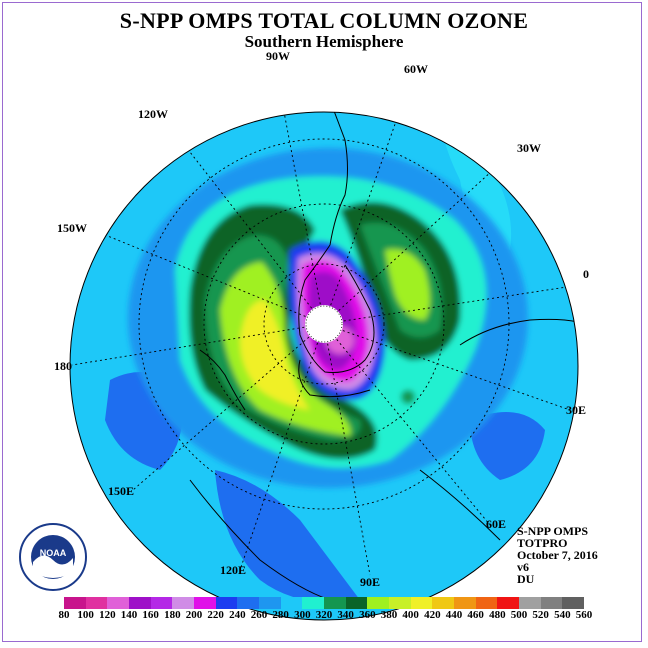 The height and width of the screenshot is (648, 648). What do you see at coordinates (107, 615) in the screenshot?
I see `colorbar-tick-label: 120` at bounding box center [107, 615].